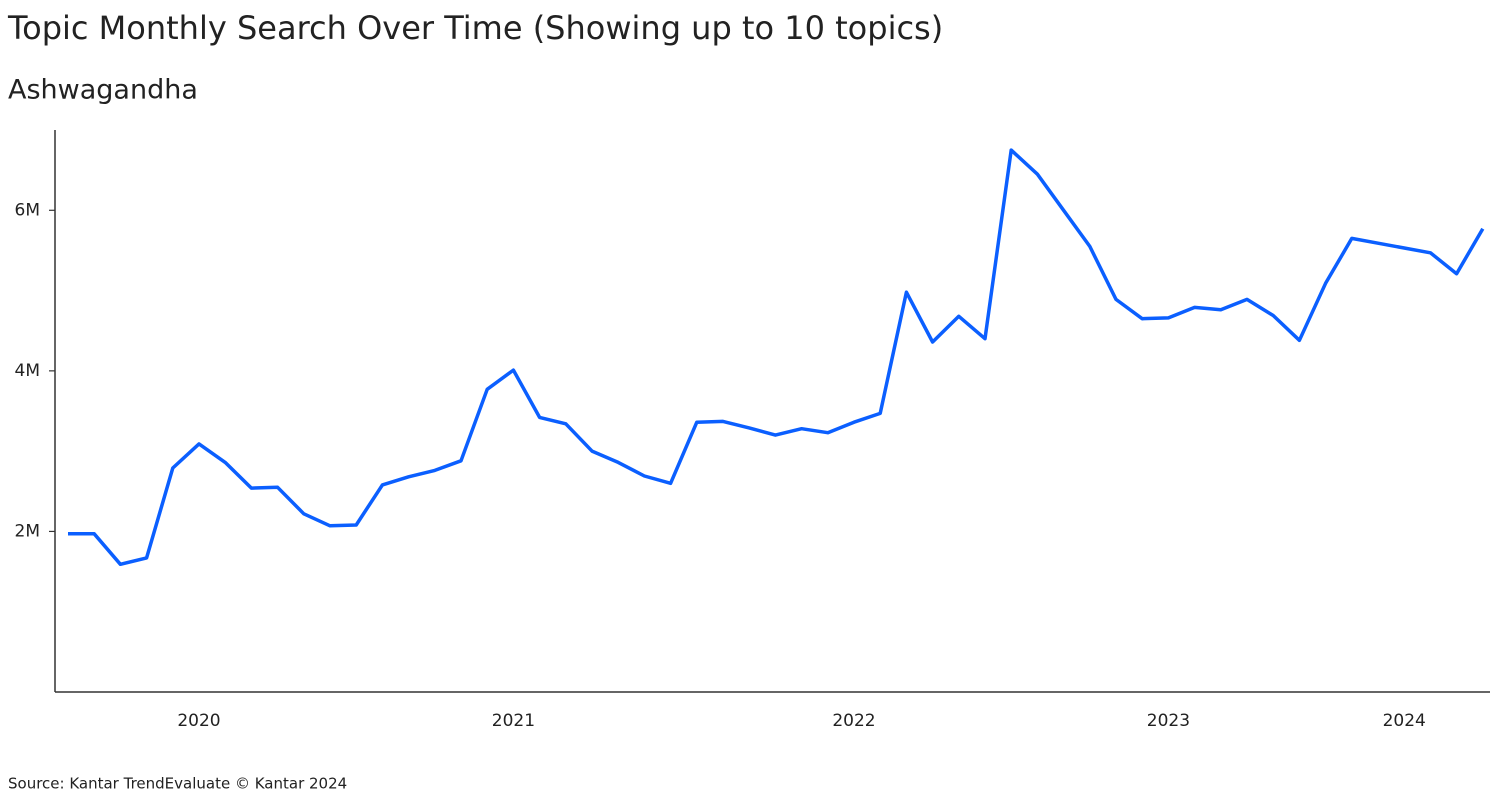 Image resolution: width=1500 pixels, height=803 pixels. I want to click on chart-subtitle: Ashwagandha, so click(103, 90).